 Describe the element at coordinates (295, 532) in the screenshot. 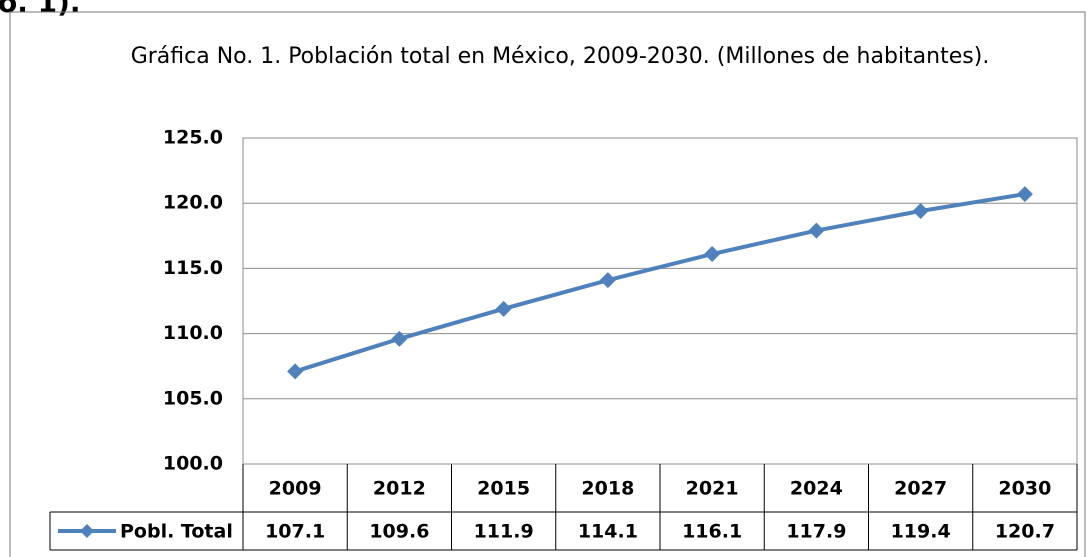

I see `table-value: 107.1` at that location.